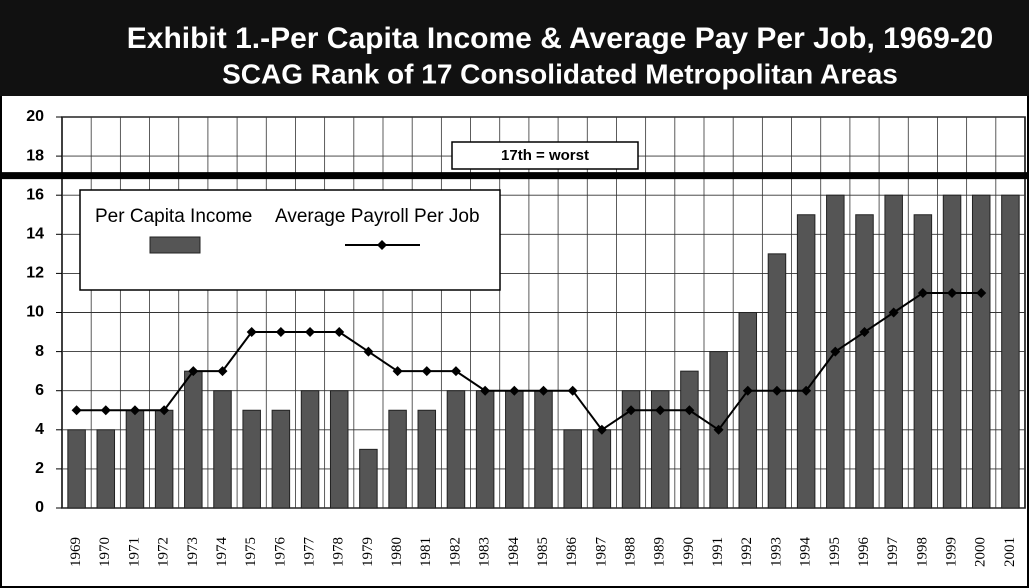  What do you see at coordinates (35, 155) in the screenshot?
I see `y-tick-label: 18` at bounding box center [35, 155].